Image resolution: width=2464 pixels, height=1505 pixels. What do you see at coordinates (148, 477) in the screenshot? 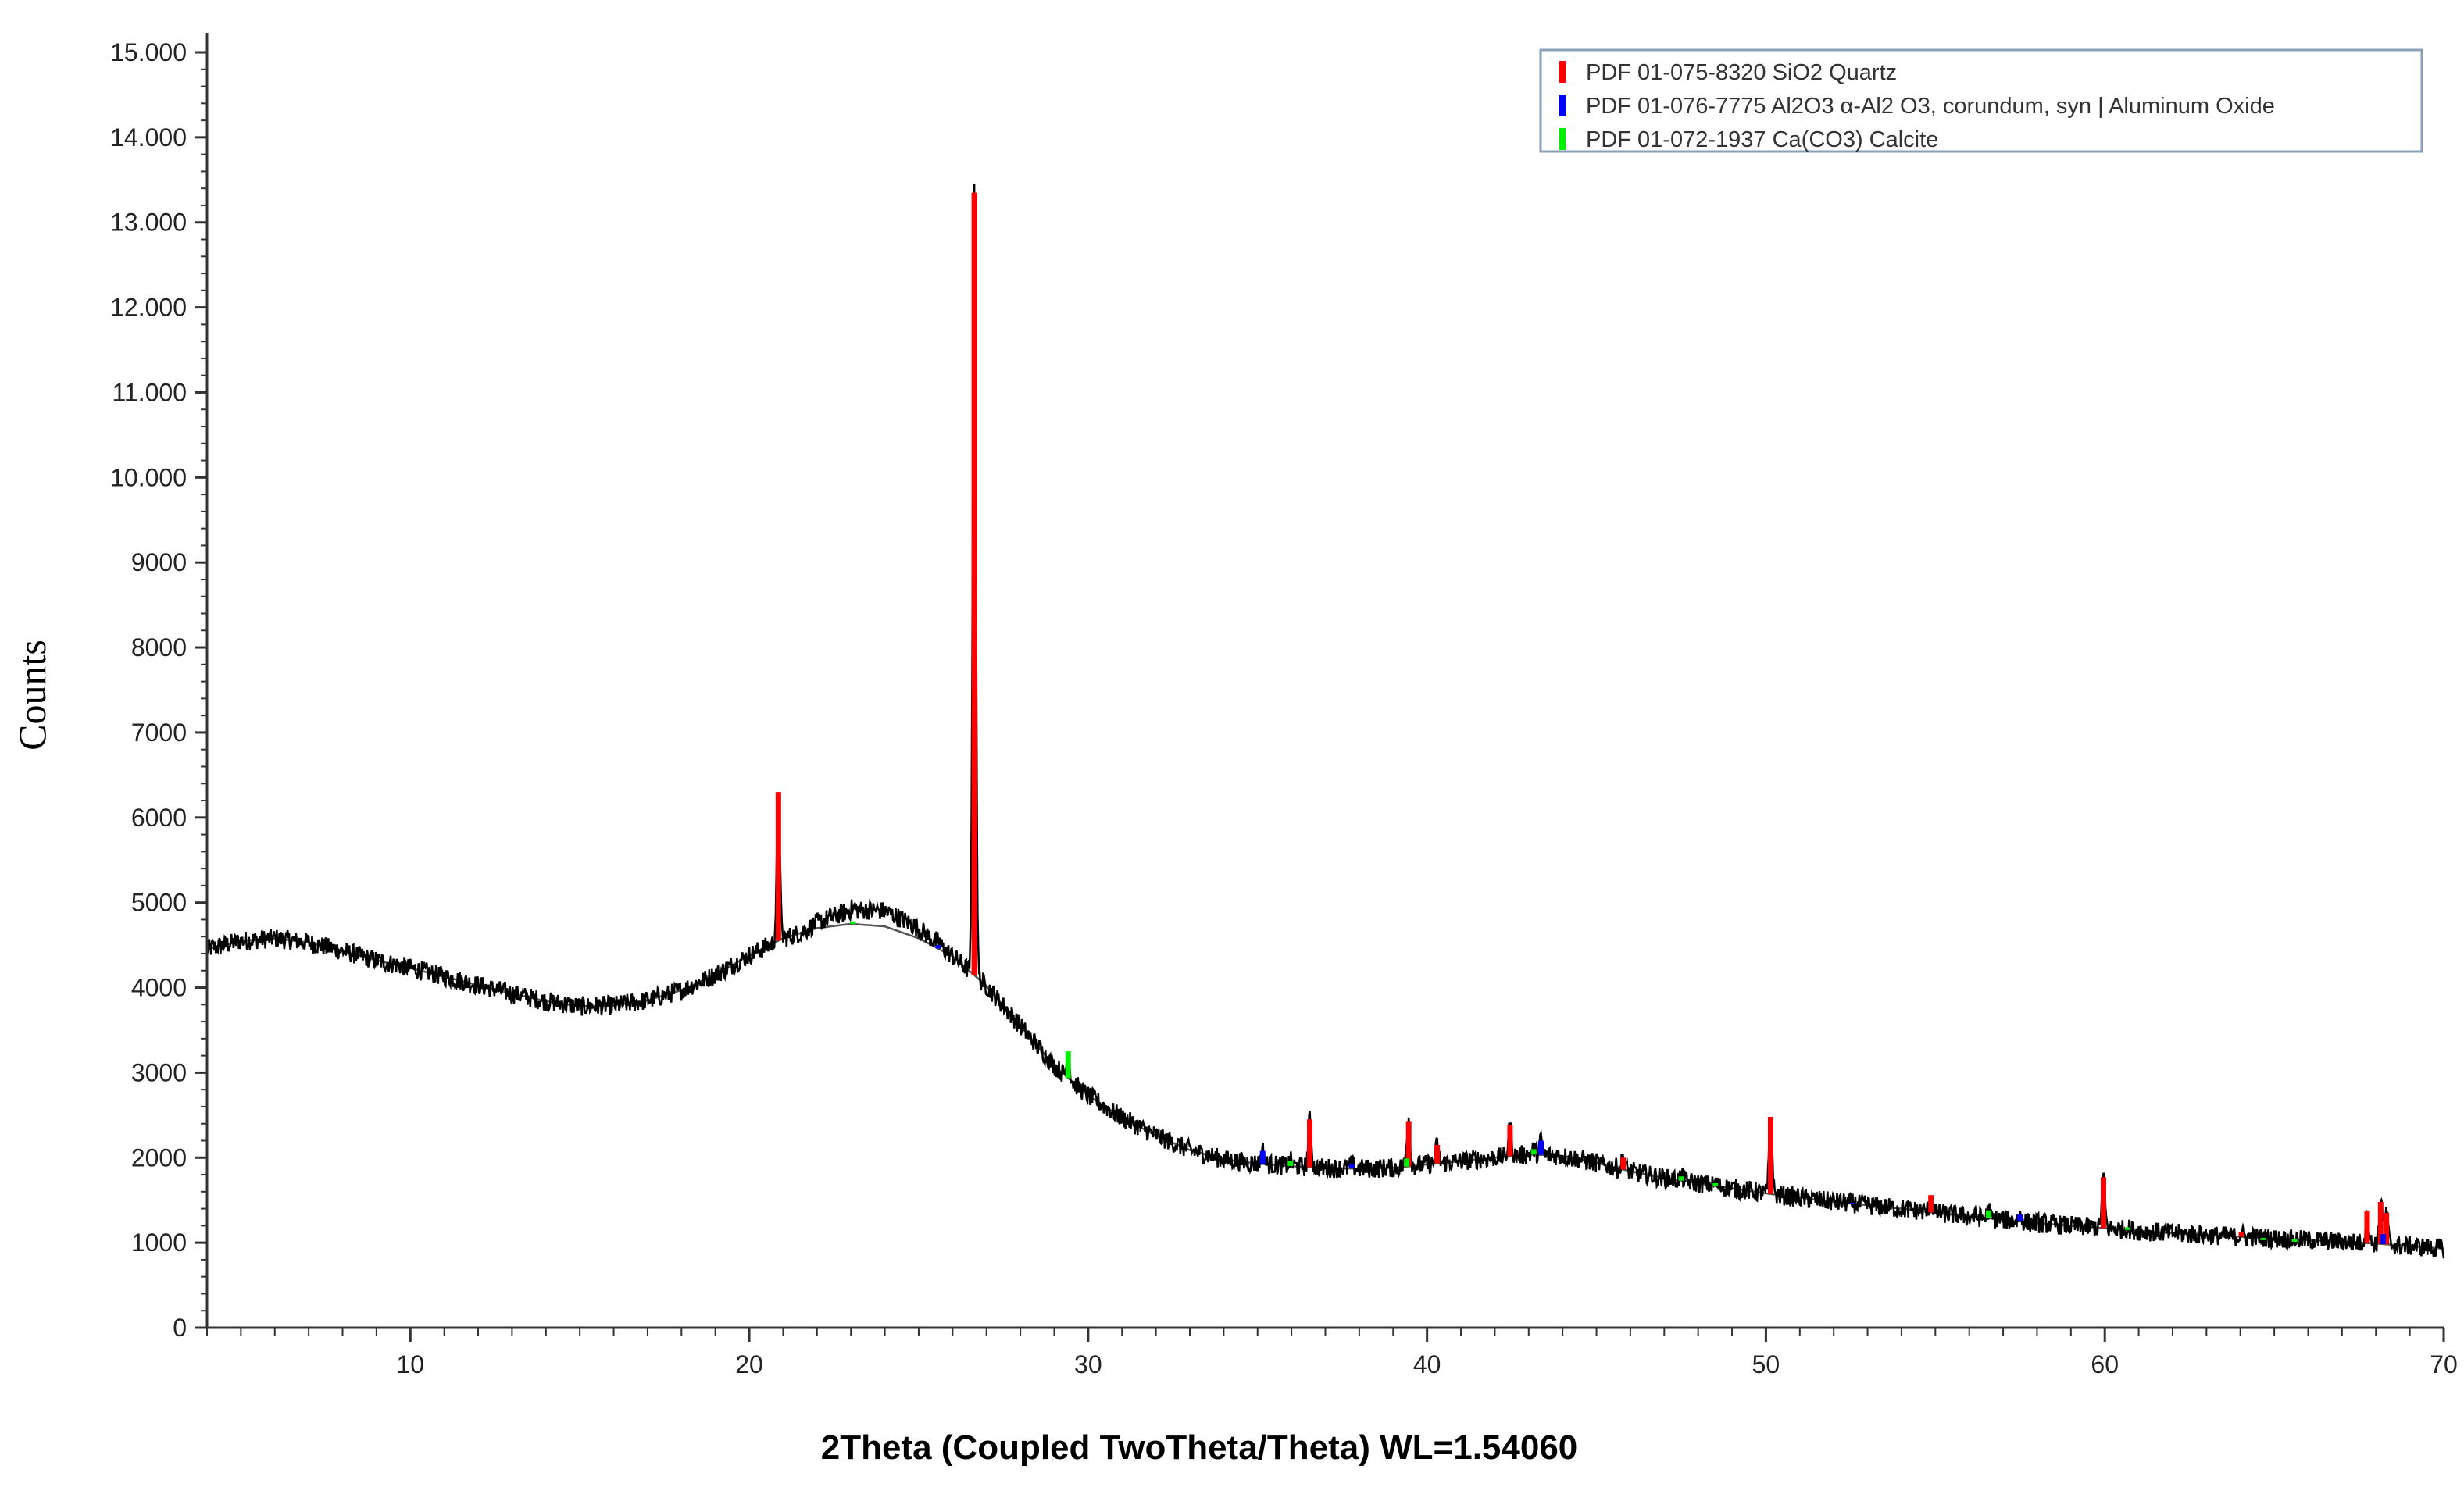
I see `y-tick-label: 10.000` at bounding box center [148, 477].